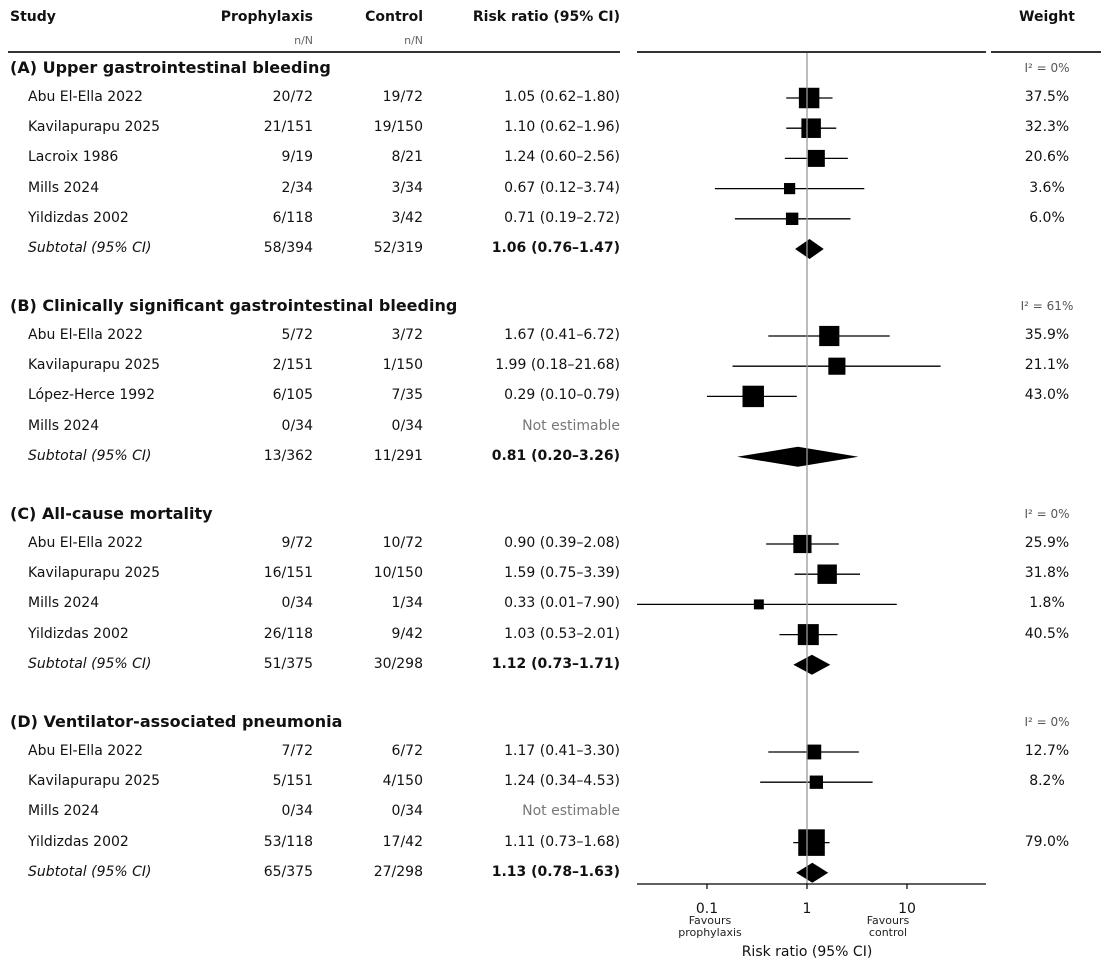 The height and width of the screenshot is (962, 1106). Describe the element at coordinates (407, 157) in the screenshot. I see `control-events: 8/21` at that location.